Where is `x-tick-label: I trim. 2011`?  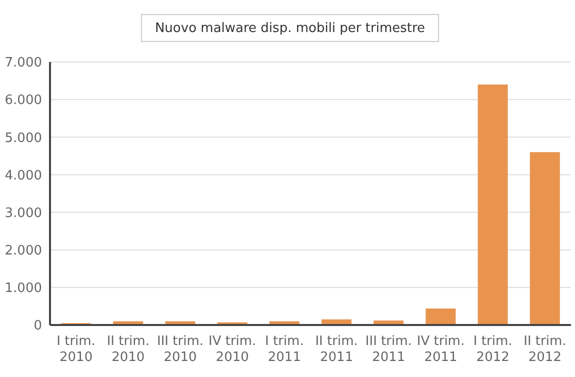 x-tick-label: I trim. 2011 is located at coordinates (284, 349).